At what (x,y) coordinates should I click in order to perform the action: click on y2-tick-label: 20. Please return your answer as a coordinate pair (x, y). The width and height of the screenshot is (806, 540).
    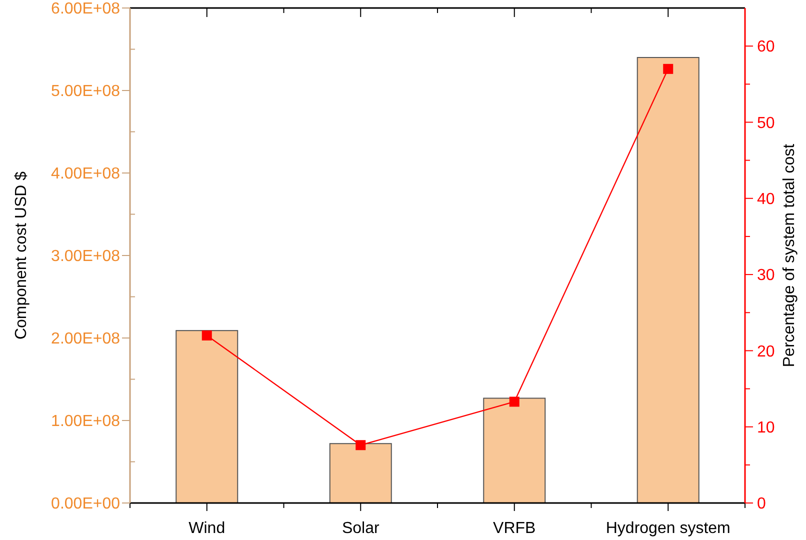
    Looking at the image, I should click on (766, 351).